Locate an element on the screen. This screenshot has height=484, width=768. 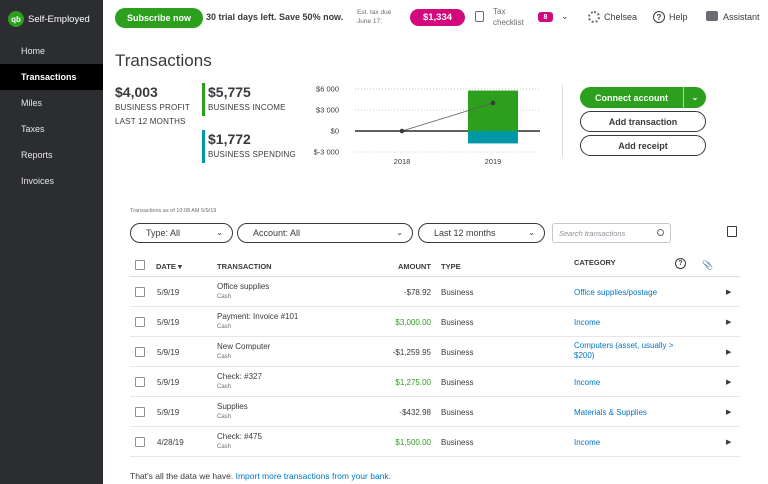
assistant-link: Assistant is located at coordinates (741, 17).